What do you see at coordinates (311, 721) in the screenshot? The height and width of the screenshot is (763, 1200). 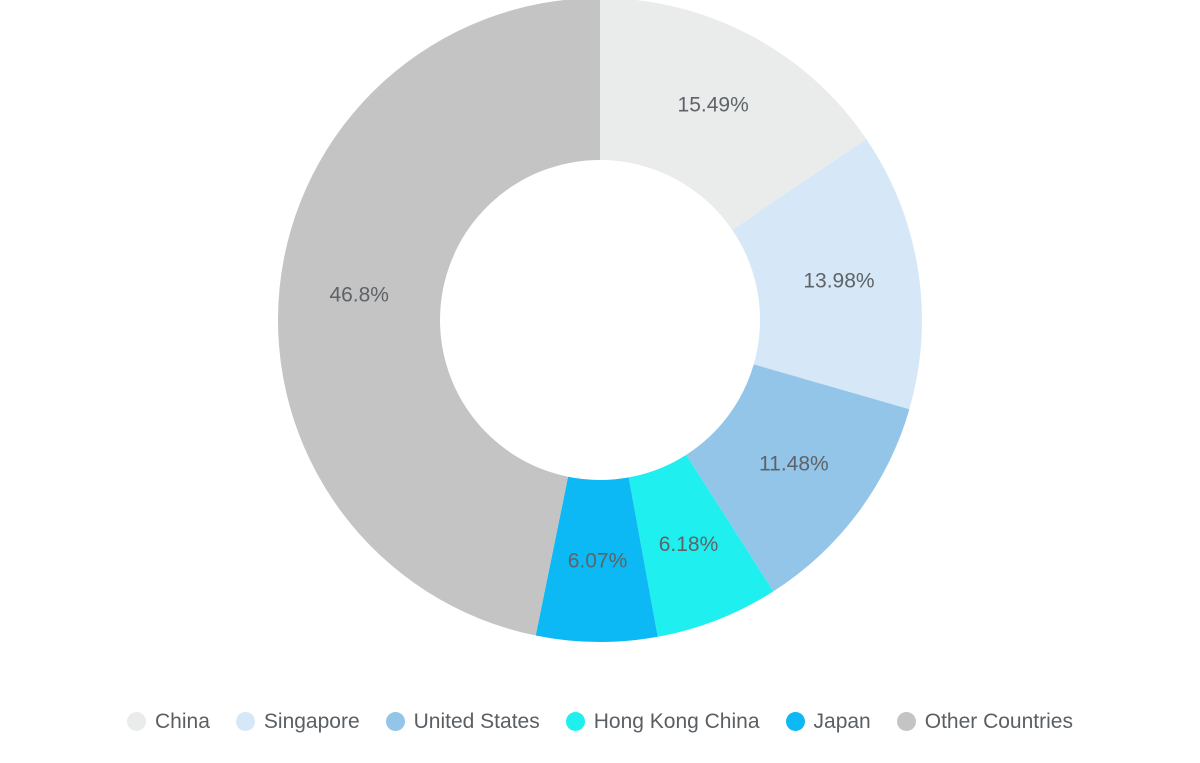 I see `legend-item-label: Singapore` at bounding box center [311, 721].